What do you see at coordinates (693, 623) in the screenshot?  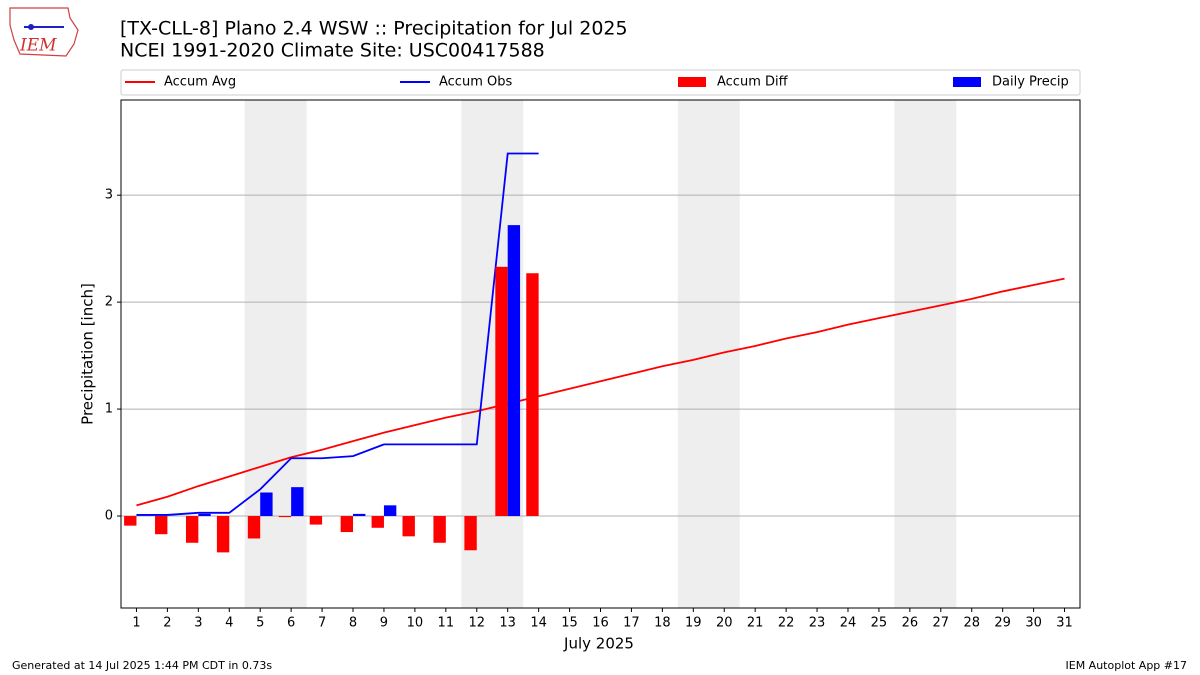 I see `x-tick-label: 19` at bounding box center [693, 623].